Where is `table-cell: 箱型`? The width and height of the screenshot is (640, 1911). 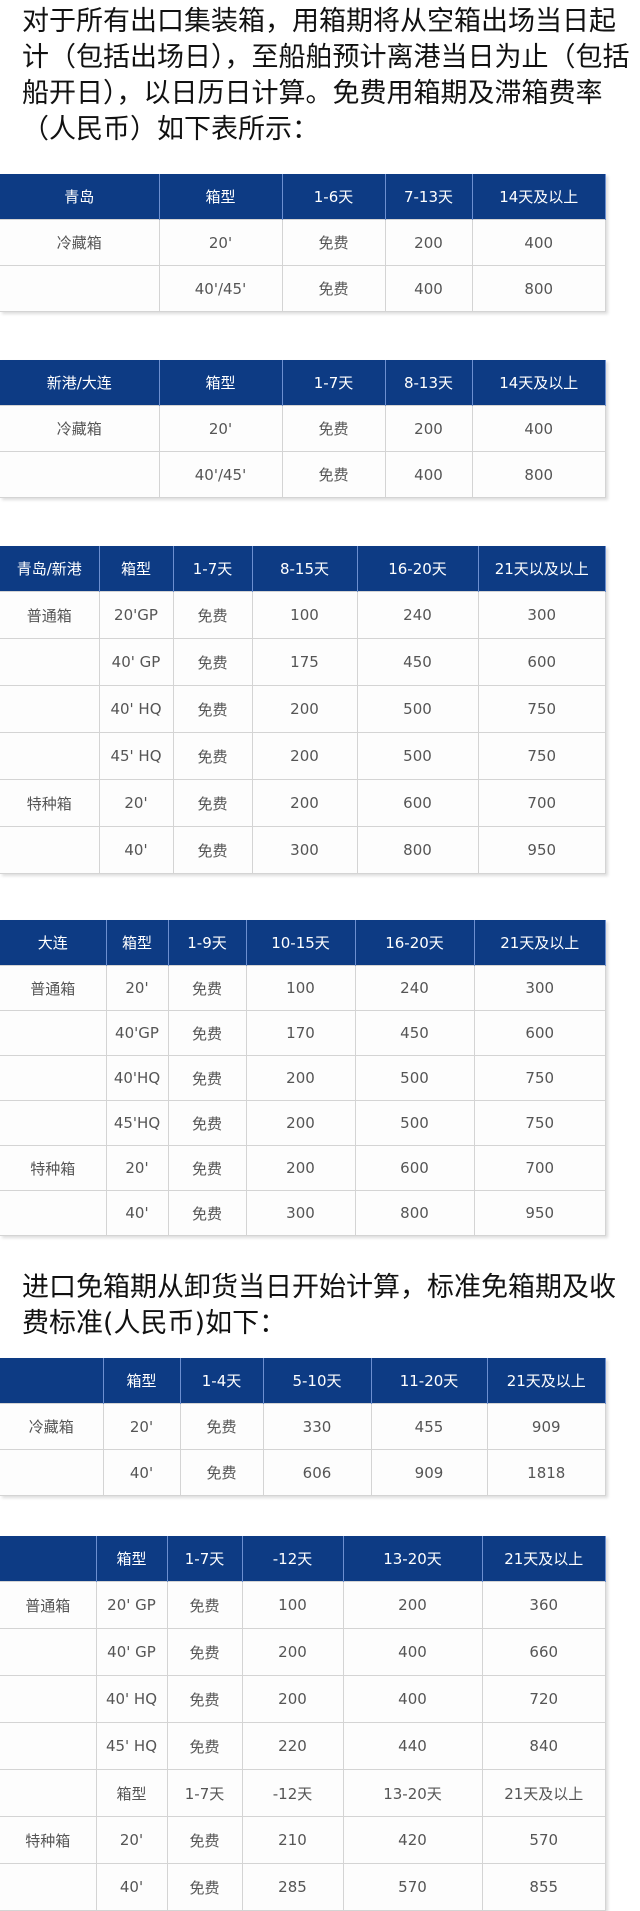 table-cell: 箱型 is located at coordinates (131, 1793).